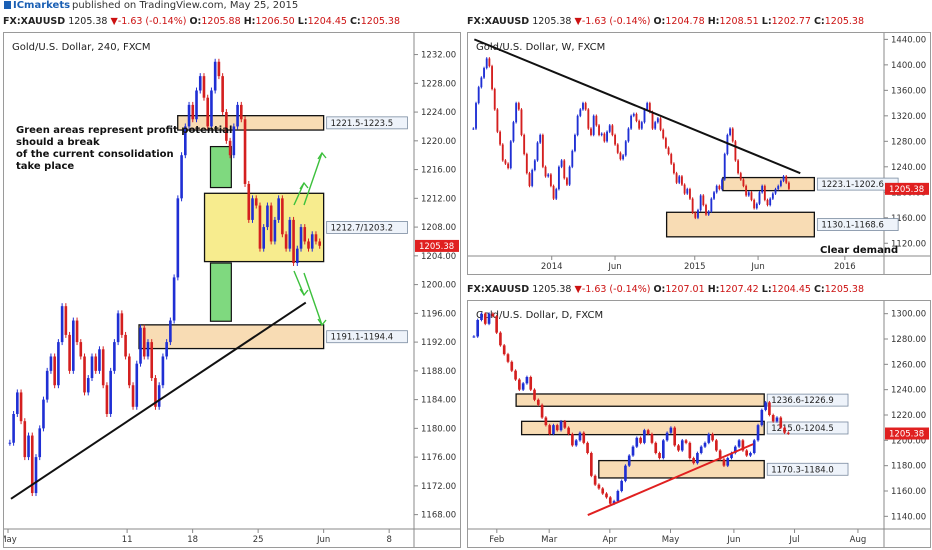 The height and width of the screenshot is (550, 932). What do you see at coordinates (671, 540) in the screenshot?
I see `x-tick-label: May` at bounding box center [671, 540].